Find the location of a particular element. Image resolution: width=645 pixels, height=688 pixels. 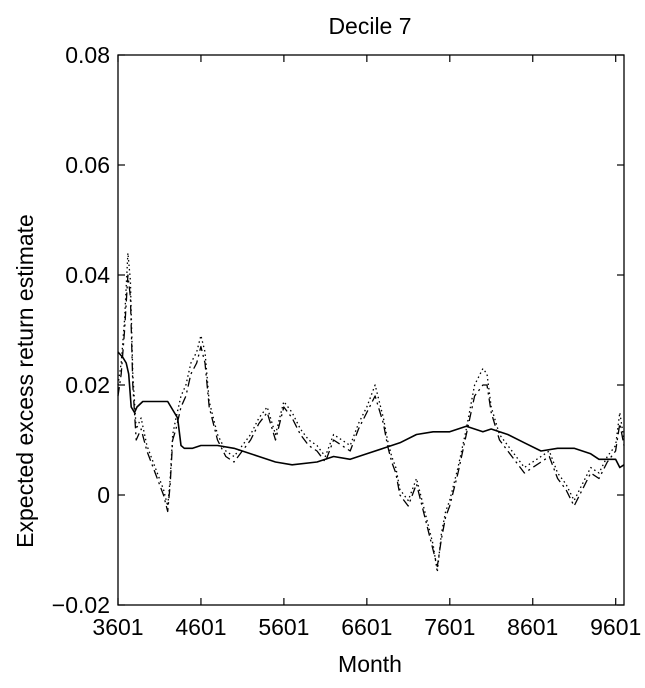

x-tick-label: 9601 is located at coordinates (615, 627).